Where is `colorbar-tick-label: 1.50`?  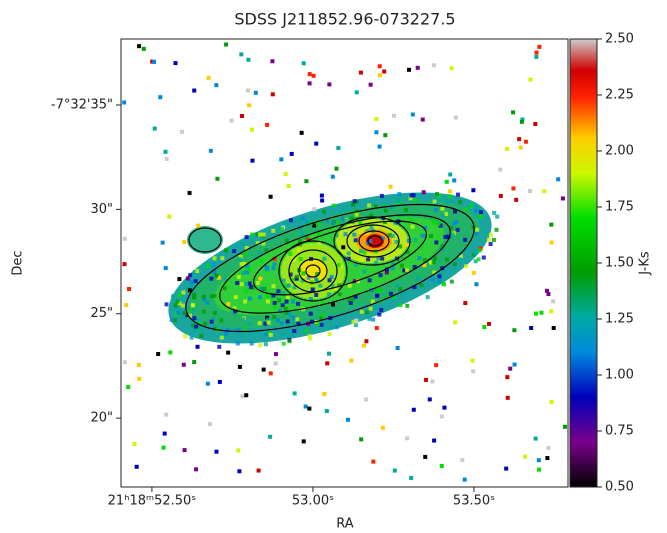 colorbar-tick-label: 1.50 is located at coordinates (619, 263).